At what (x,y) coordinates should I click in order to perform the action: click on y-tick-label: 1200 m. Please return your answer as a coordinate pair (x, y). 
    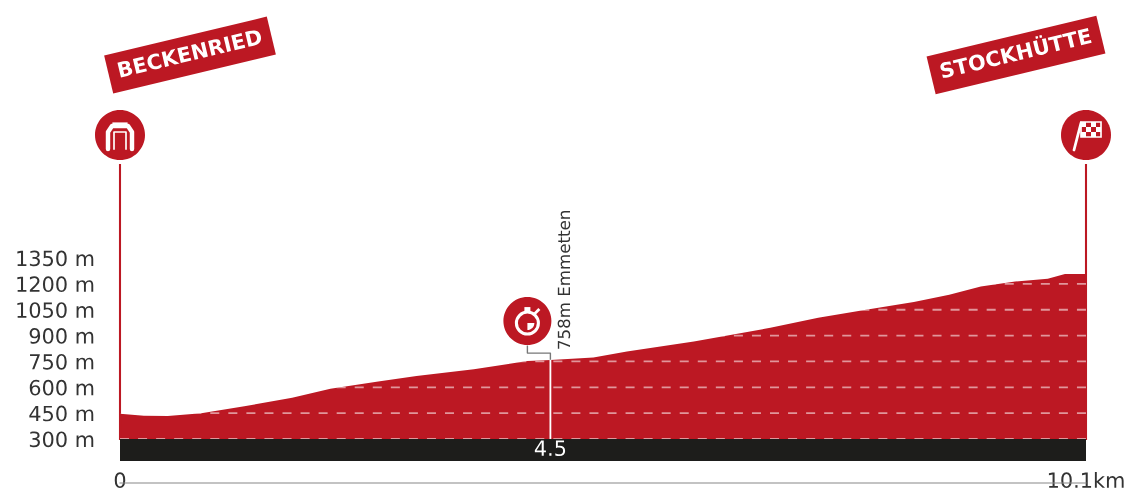
    Looking at the image, I should click on (55, 284).